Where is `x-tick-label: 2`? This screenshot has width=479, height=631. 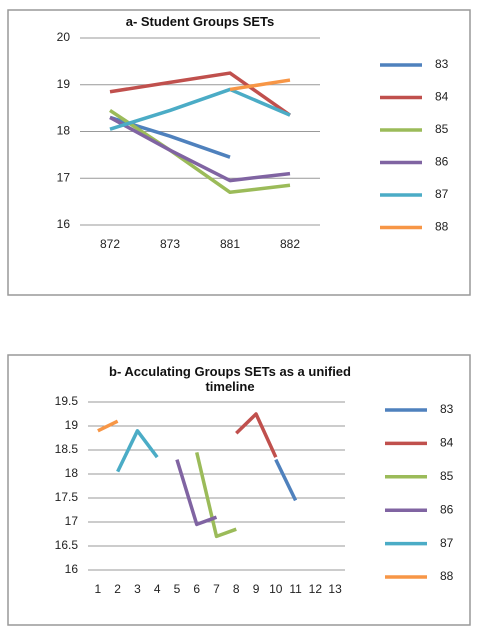 x-tick-label: 2 is located at coordinates (117, 589).